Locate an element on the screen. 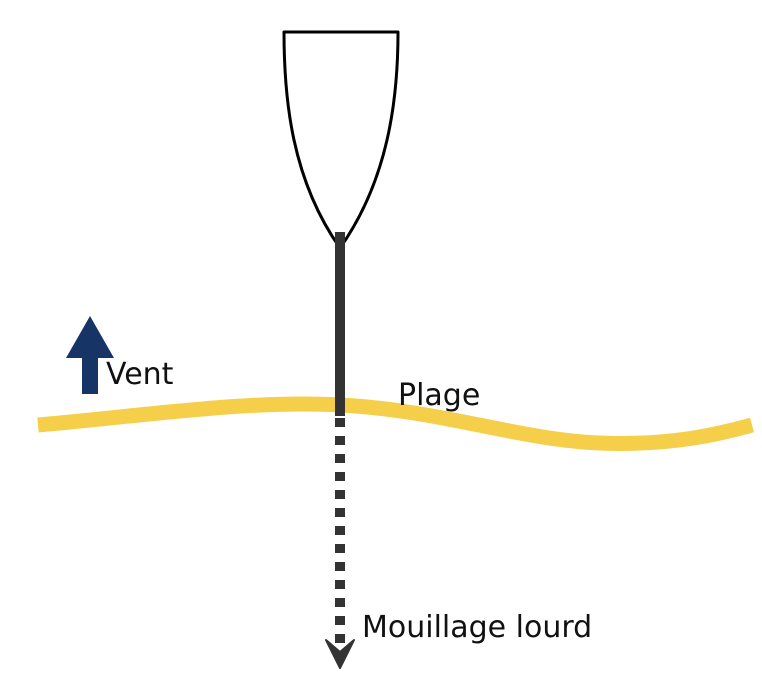 This screenshot has height=700, width=762. boat-hull is located at coordinates (341, 140).